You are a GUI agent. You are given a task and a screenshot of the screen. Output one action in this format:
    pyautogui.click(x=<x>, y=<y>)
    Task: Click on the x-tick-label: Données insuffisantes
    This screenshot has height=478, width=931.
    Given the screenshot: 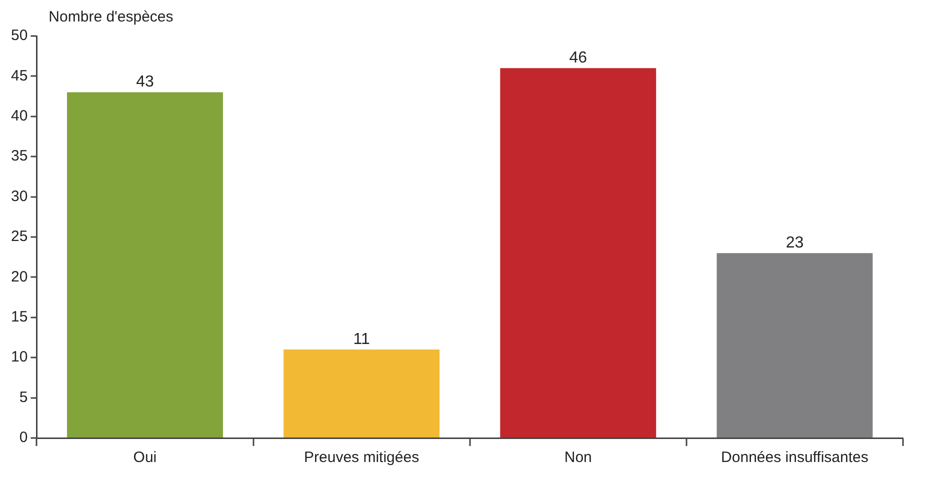 What is the action you would take?
    pyautogui.click(x=794, y=457)
    